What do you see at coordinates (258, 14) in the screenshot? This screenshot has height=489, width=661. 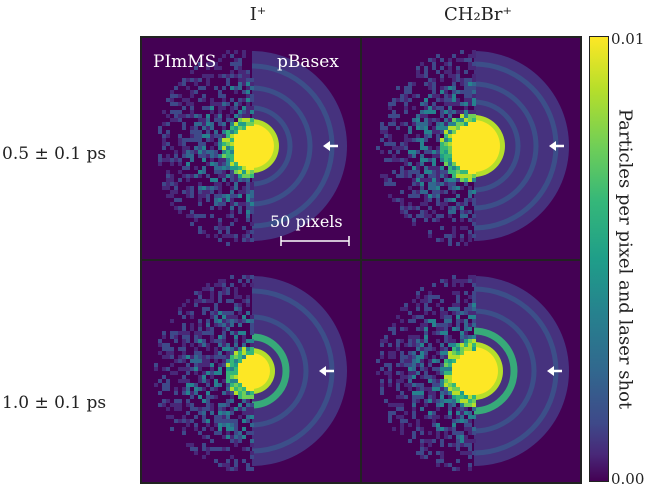 I see `column-title-iodine: I⁺` at bounding box center [258, 14].